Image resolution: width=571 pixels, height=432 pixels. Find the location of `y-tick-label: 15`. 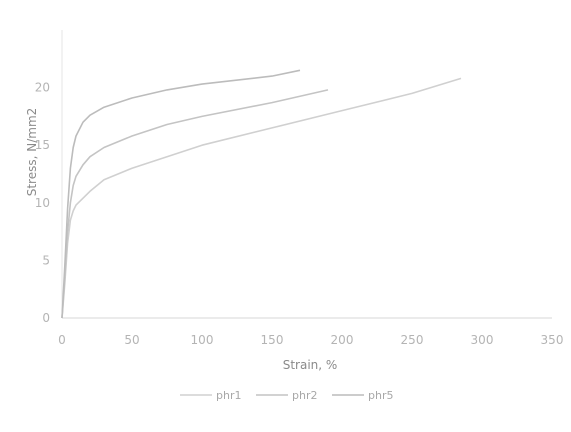

y-tick-label: 15 is located at coordinates (42, 145).